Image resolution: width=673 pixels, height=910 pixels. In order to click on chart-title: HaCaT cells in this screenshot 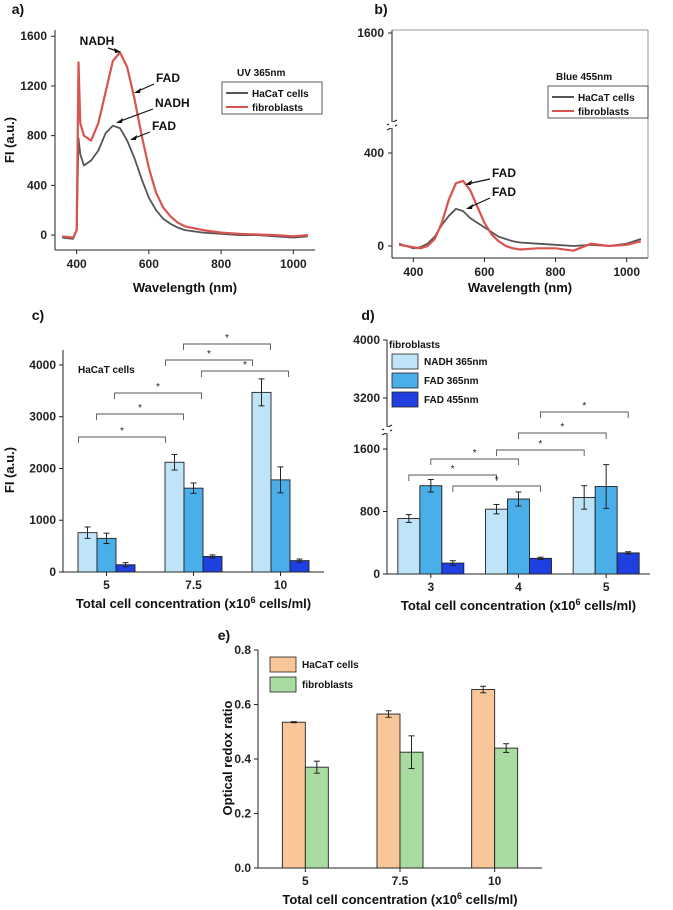, I will do `click(106, 370)`.